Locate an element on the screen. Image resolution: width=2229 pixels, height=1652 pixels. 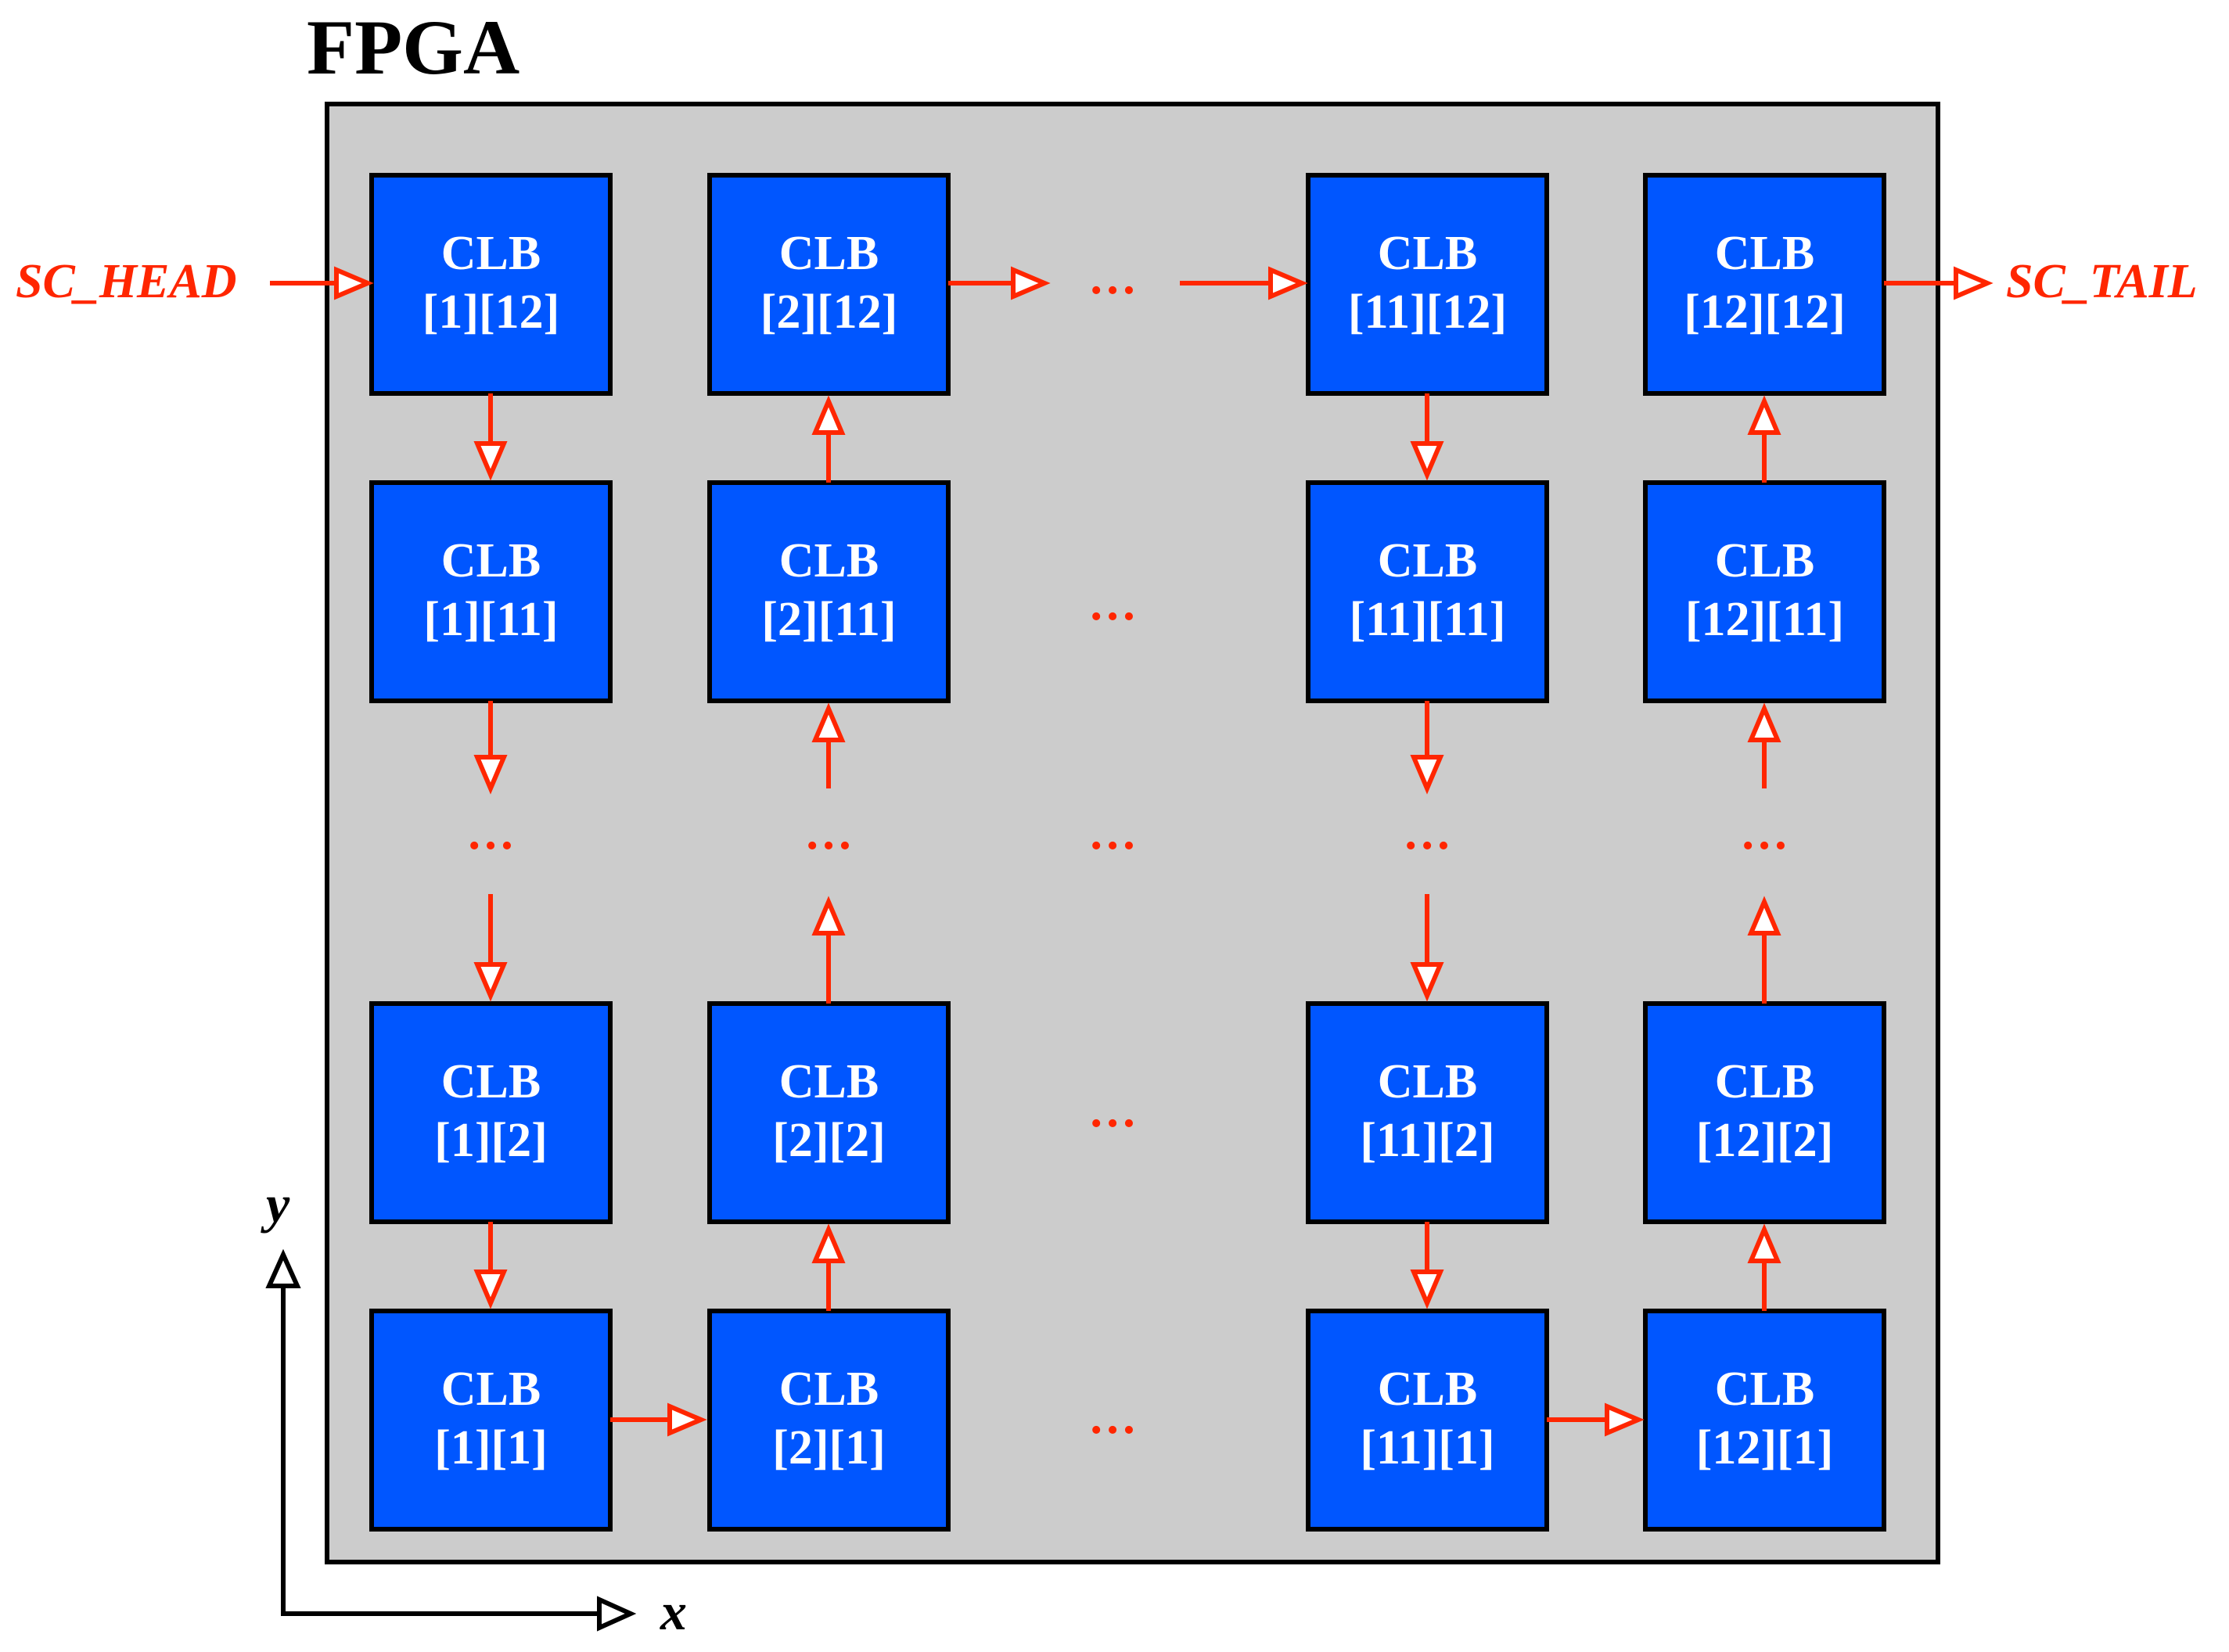
clb-coordinate-label: [1][12] is located at coordinates (491, 312).